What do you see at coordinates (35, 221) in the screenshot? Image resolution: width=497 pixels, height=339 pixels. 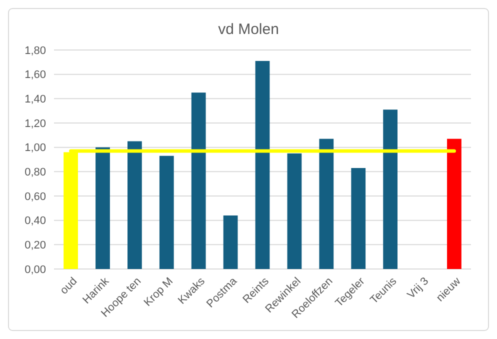 I see `y-tick-label: 0,40` at bounding box center [35, 221].